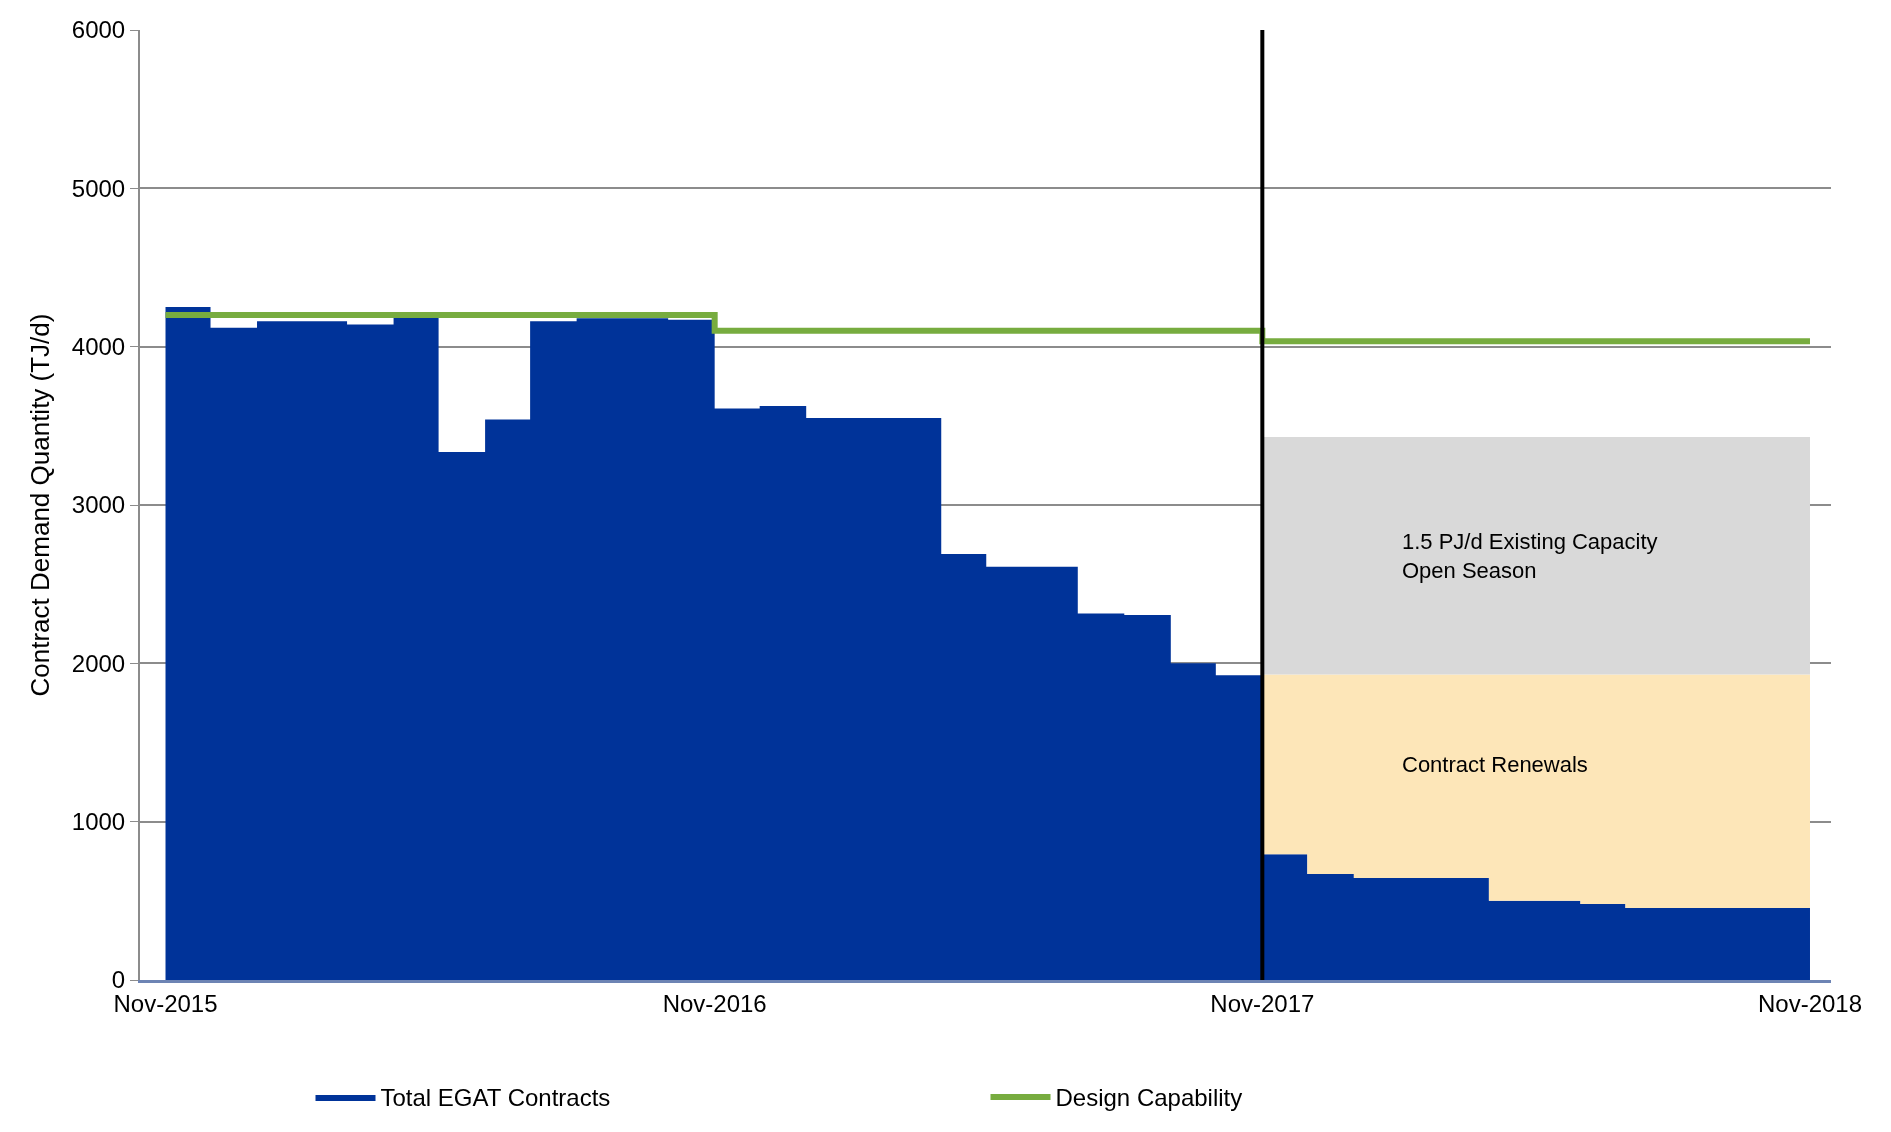 This screenshot has width=1891, height=1132. Describe the element at coordinates (98, 822) in the screenshot. I see `y-tick-label: 1000` at that location.